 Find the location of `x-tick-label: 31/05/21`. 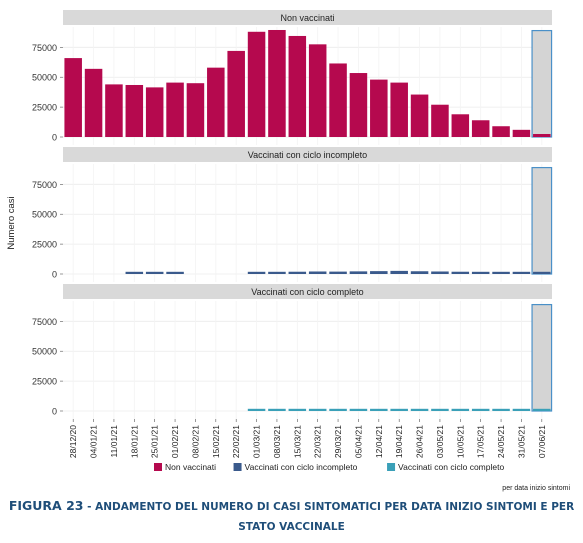

x-tick-label: 31/05/21 is located at coordinates (521, 441).